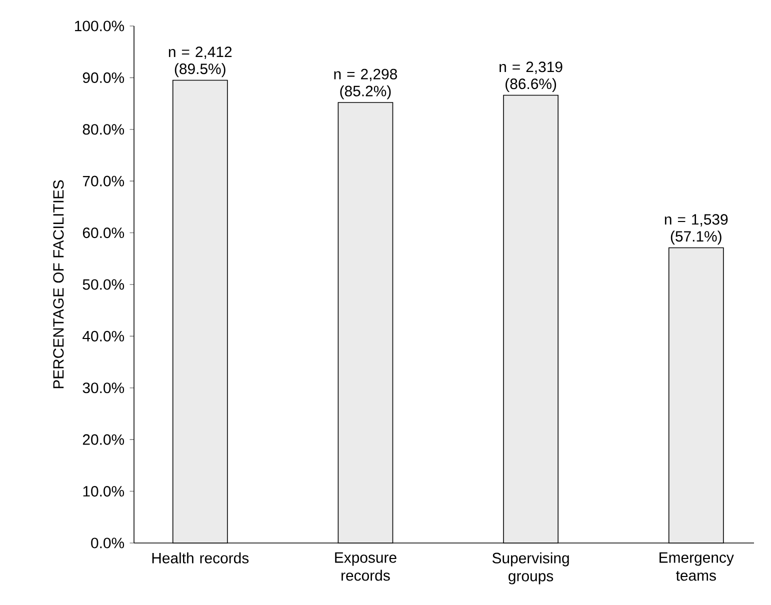 The height and width of the screenshot is (605, 771). I want to click on x-tick-label: Exposure records, so click(365, 566).